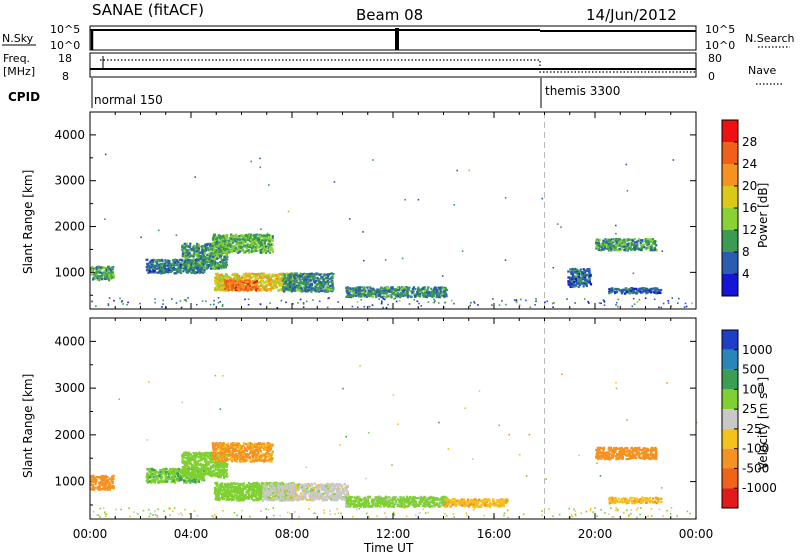  Describe the element at coordinates (720, 45) in the screenshot. I see `nsearch-tick-bottom: 10^0` at that location.